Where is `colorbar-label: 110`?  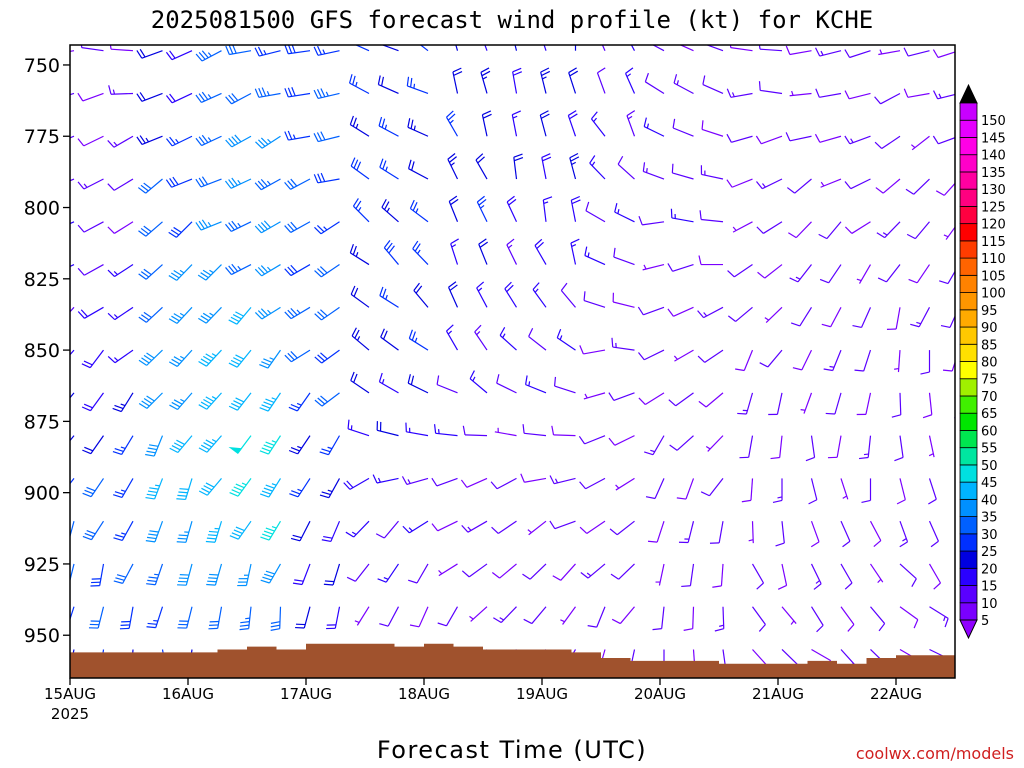
colorbar-label: 110 is located at coordinates (993, 259).